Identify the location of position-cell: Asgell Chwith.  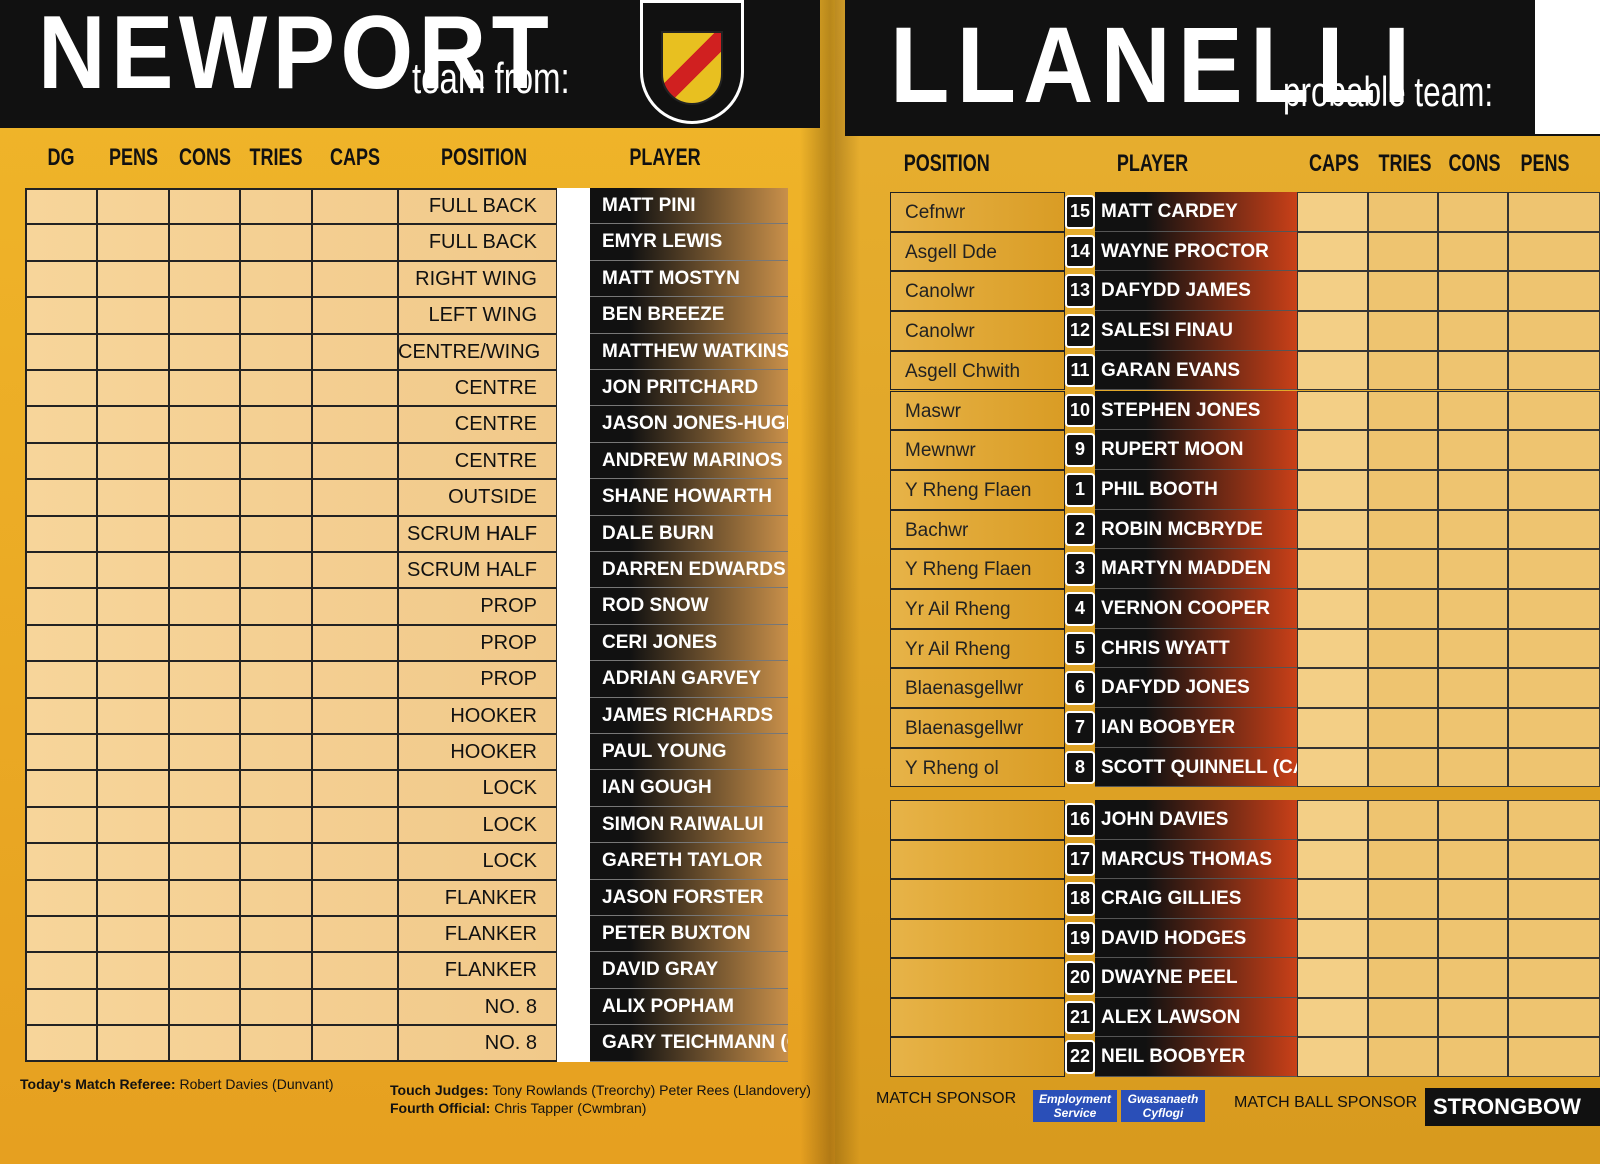
(977, 370).